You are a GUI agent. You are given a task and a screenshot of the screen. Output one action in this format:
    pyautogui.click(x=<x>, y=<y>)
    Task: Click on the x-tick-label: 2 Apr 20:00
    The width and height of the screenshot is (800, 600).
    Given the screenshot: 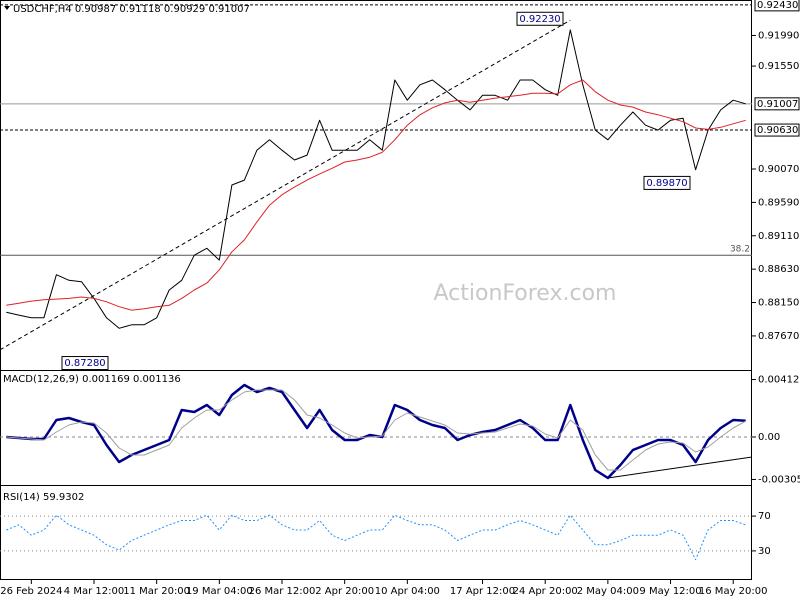 What is the action you would take?
    pyautogui.click(x=344, y=591)
    